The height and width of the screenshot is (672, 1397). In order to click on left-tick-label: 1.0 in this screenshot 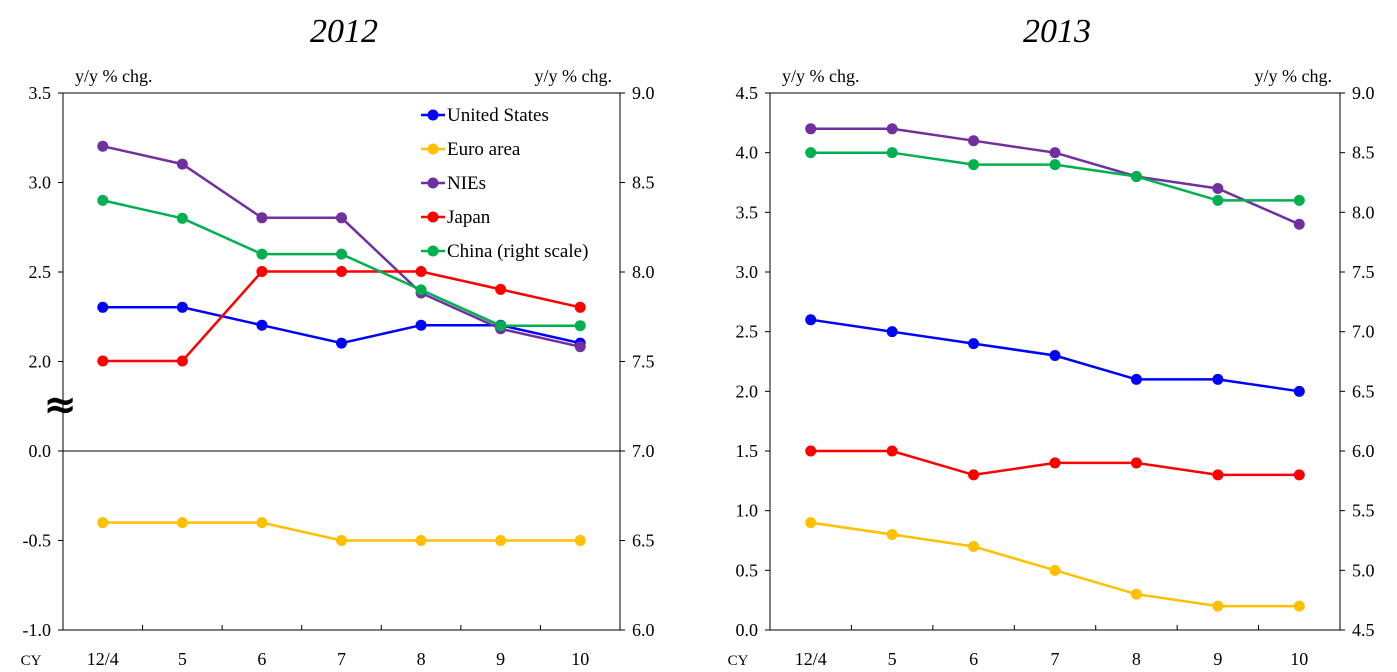, I will do `click(747, 511)`.